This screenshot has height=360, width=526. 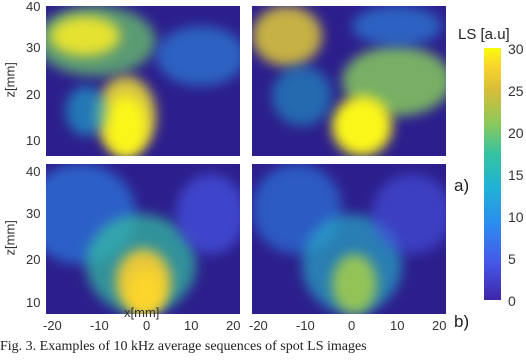 What do you see at coordinates (33, 7) in the screenshot?
I see `y-tick-top-40: 40` at bounding box center [33, 7].